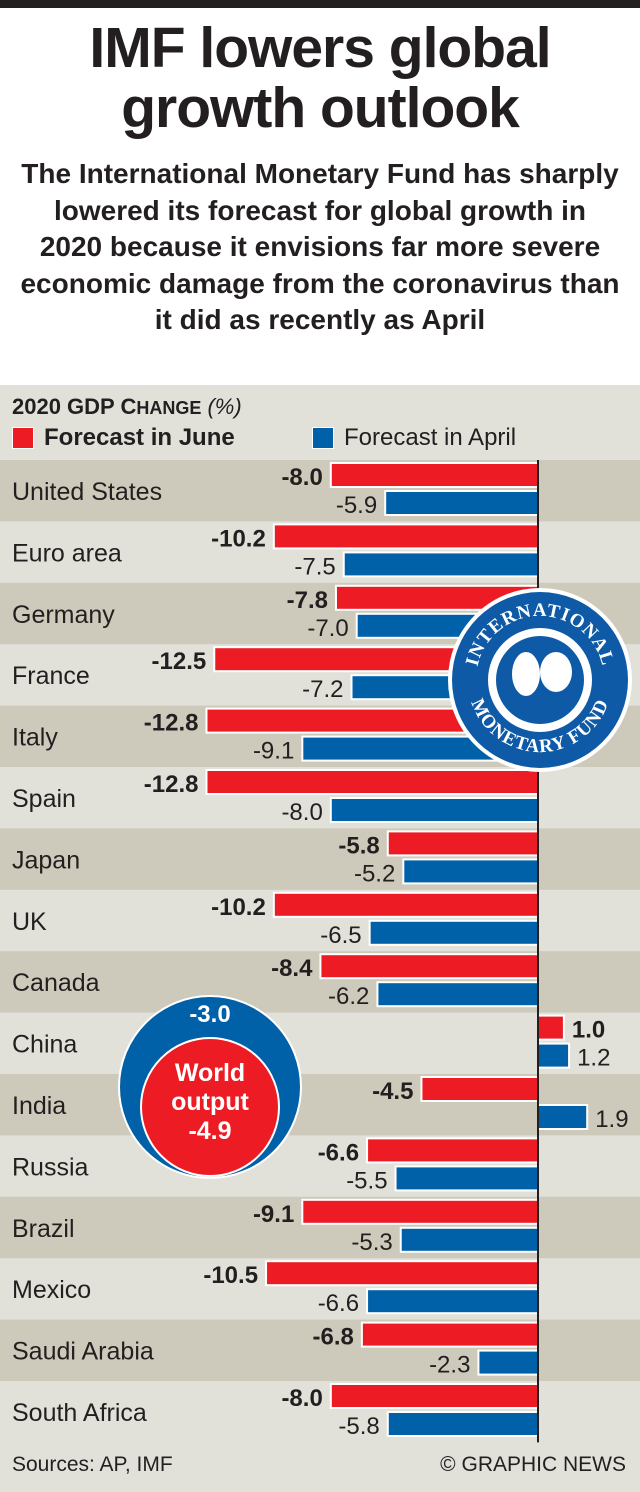  I want to click on world-label-1: World, so click(210, 1073).